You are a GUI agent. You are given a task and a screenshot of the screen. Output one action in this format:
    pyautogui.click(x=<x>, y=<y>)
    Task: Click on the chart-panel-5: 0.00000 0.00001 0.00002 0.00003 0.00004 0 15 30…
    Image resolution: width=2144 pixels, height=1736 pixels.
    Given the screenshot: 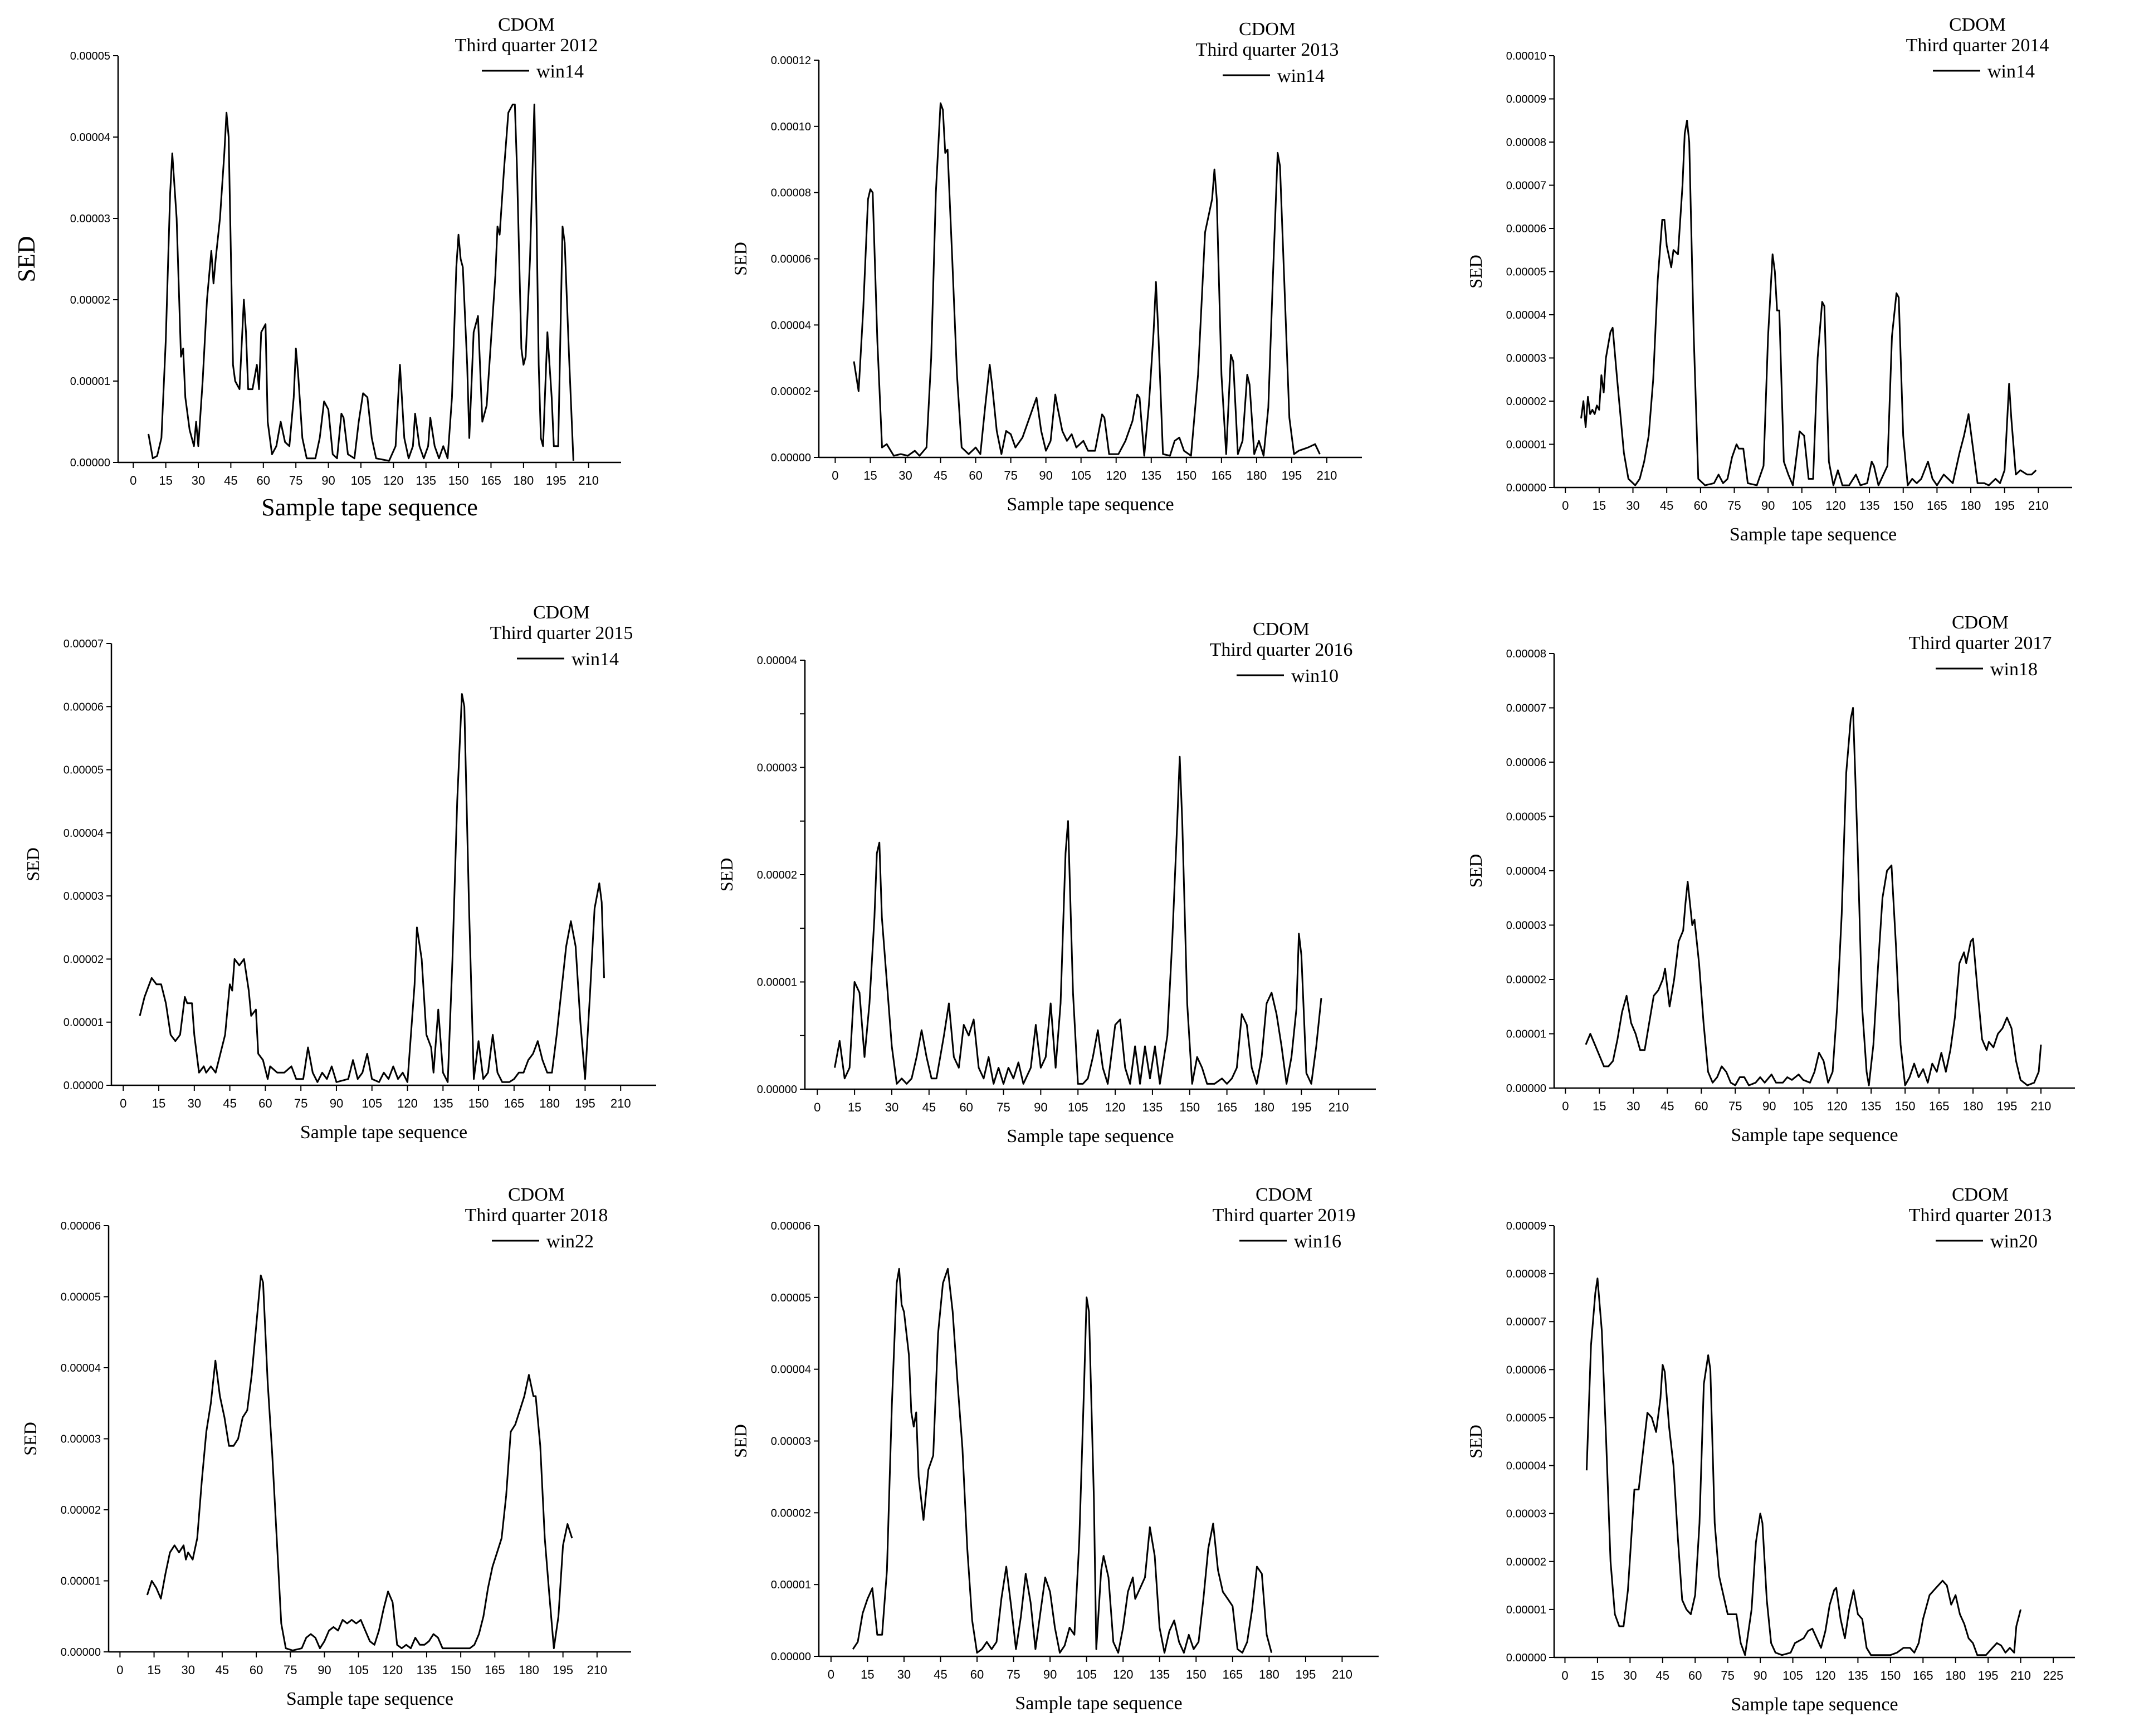 What is the action you would take?
    pyautogui.click(x=1046, y=883)
    